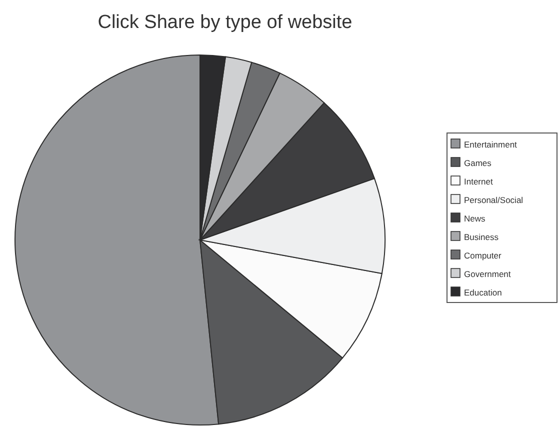  Describe the element at coordinates (225, 22) in the screenshot. I see `chart-title: Click Share by type of website` at that location.